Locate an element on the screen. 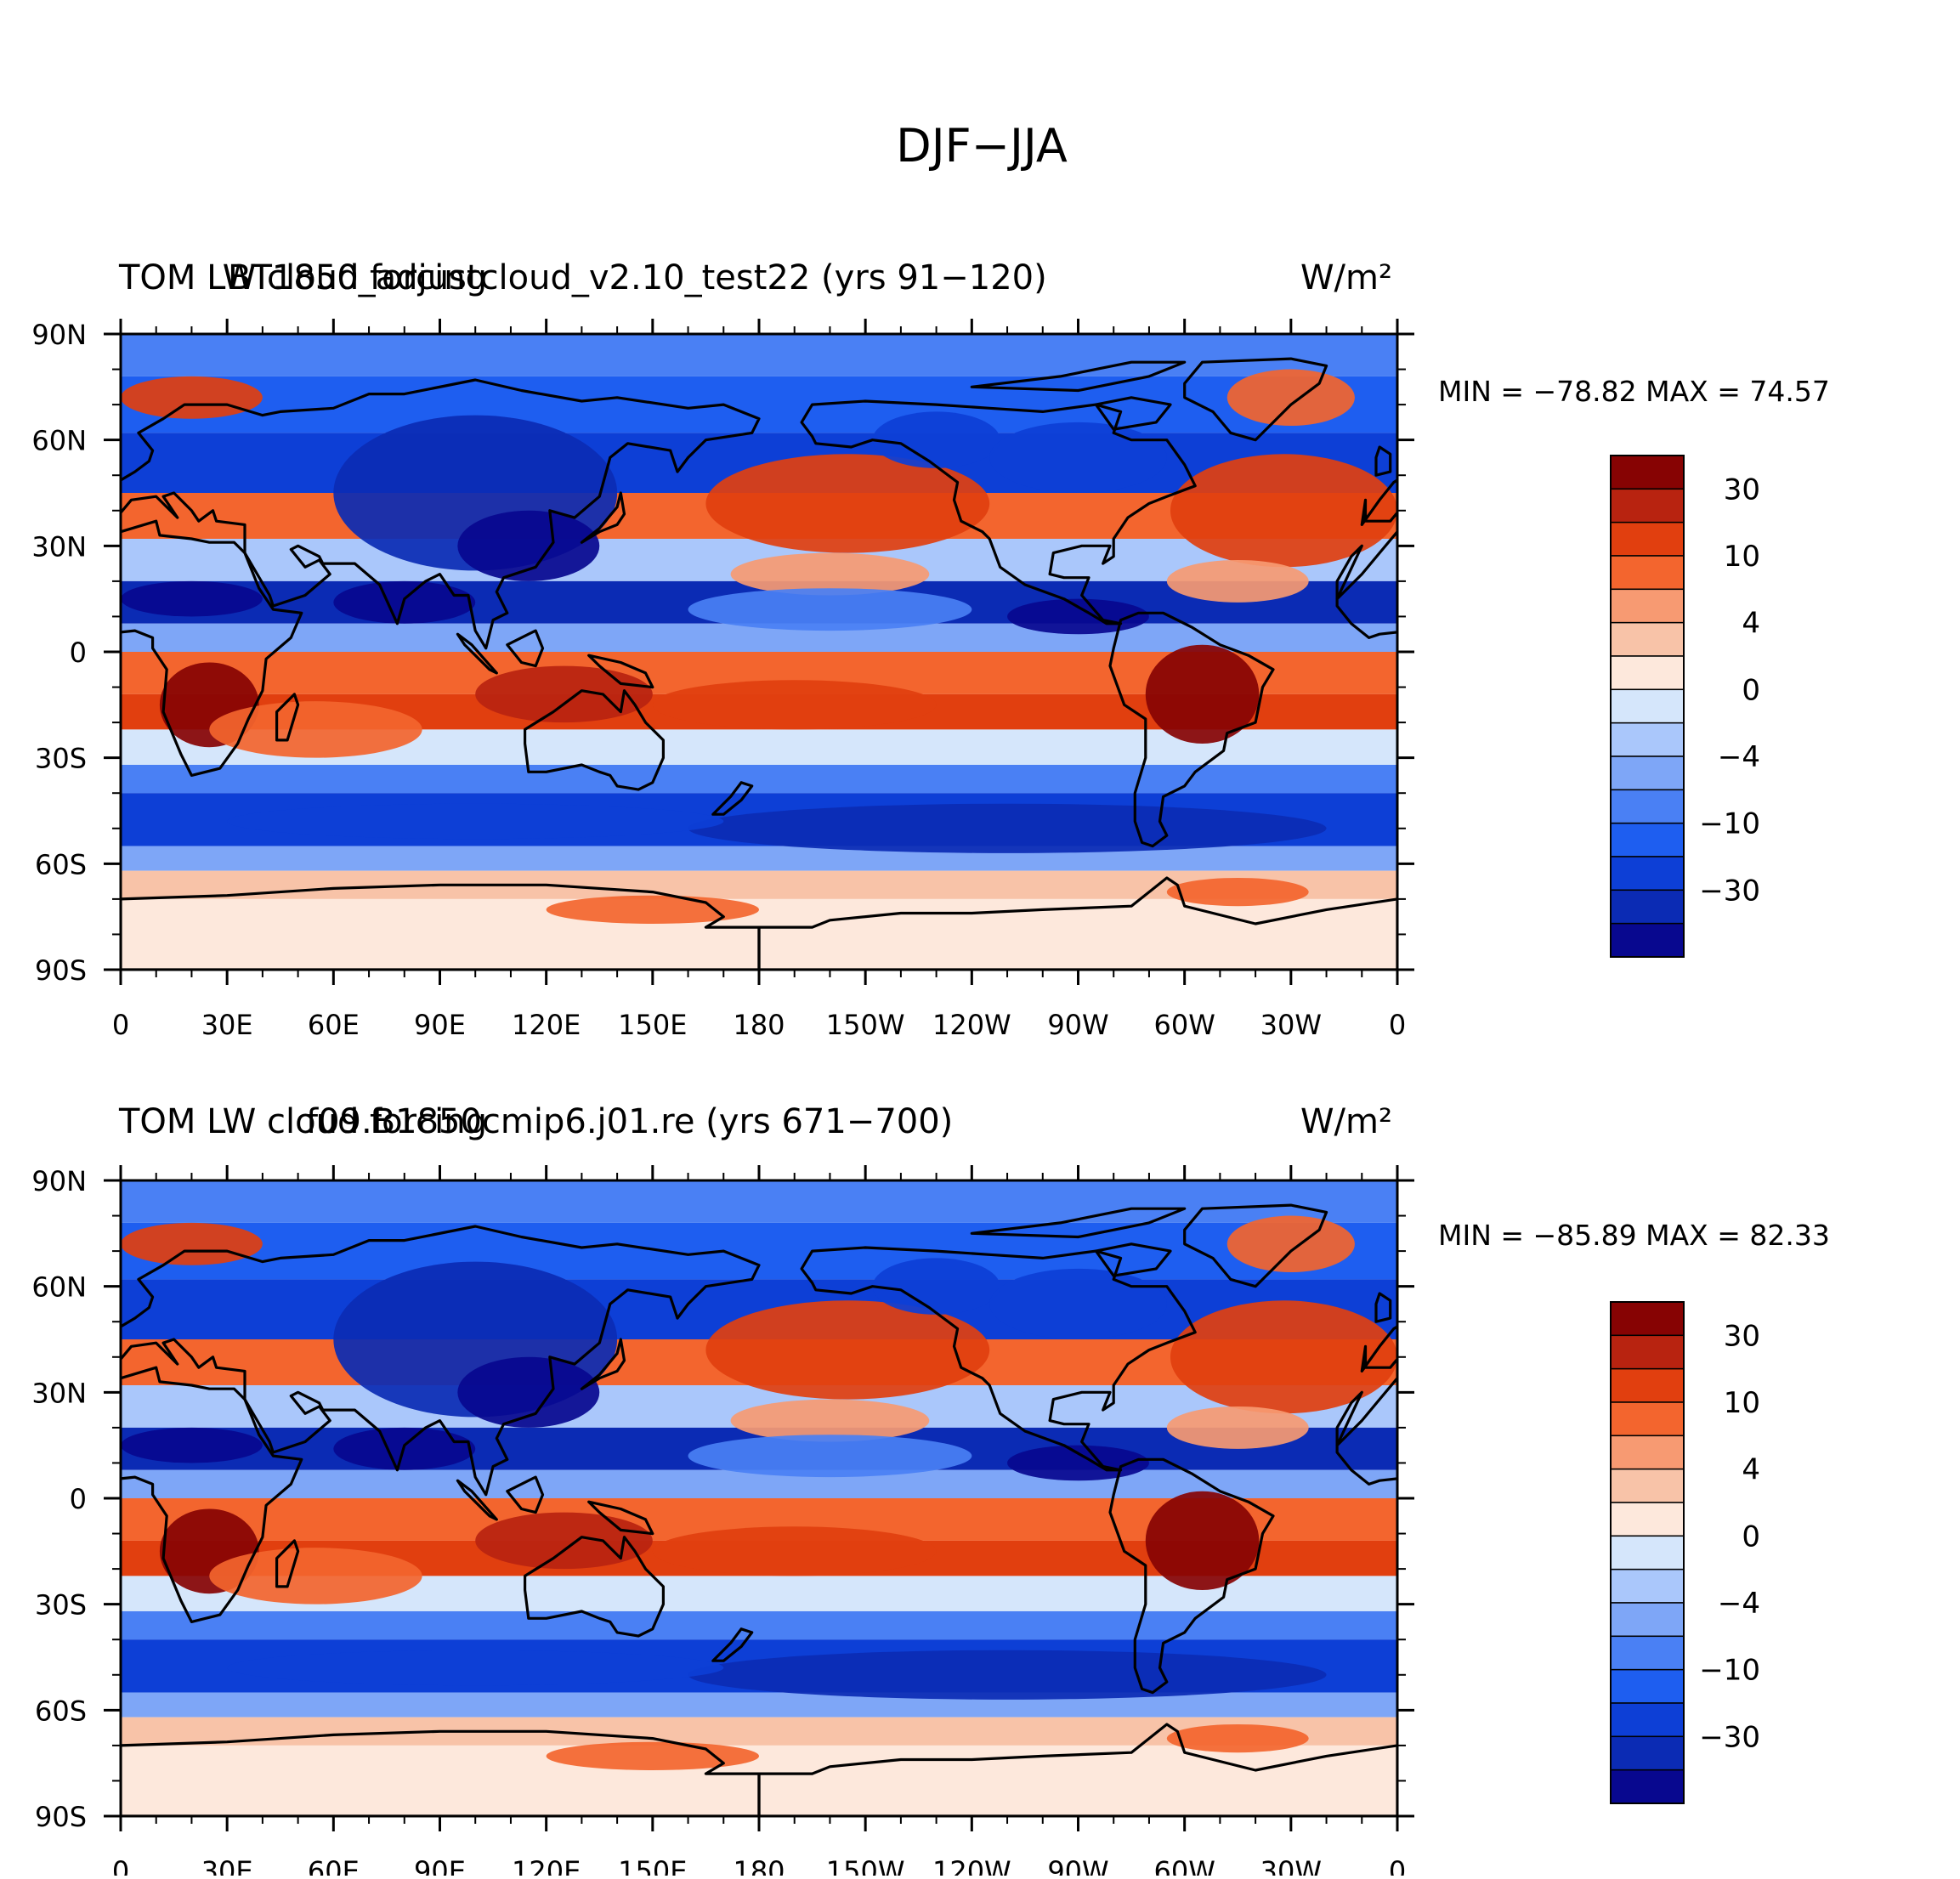 The height and width of the screenshot is (1879, 1960). x-tick-label: 180 is located at coordinates (759, 1866).